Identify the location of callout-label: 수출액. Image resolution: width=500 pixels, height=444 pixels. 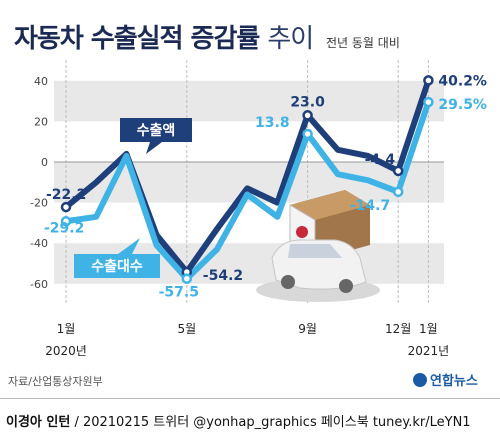
(156, 130).